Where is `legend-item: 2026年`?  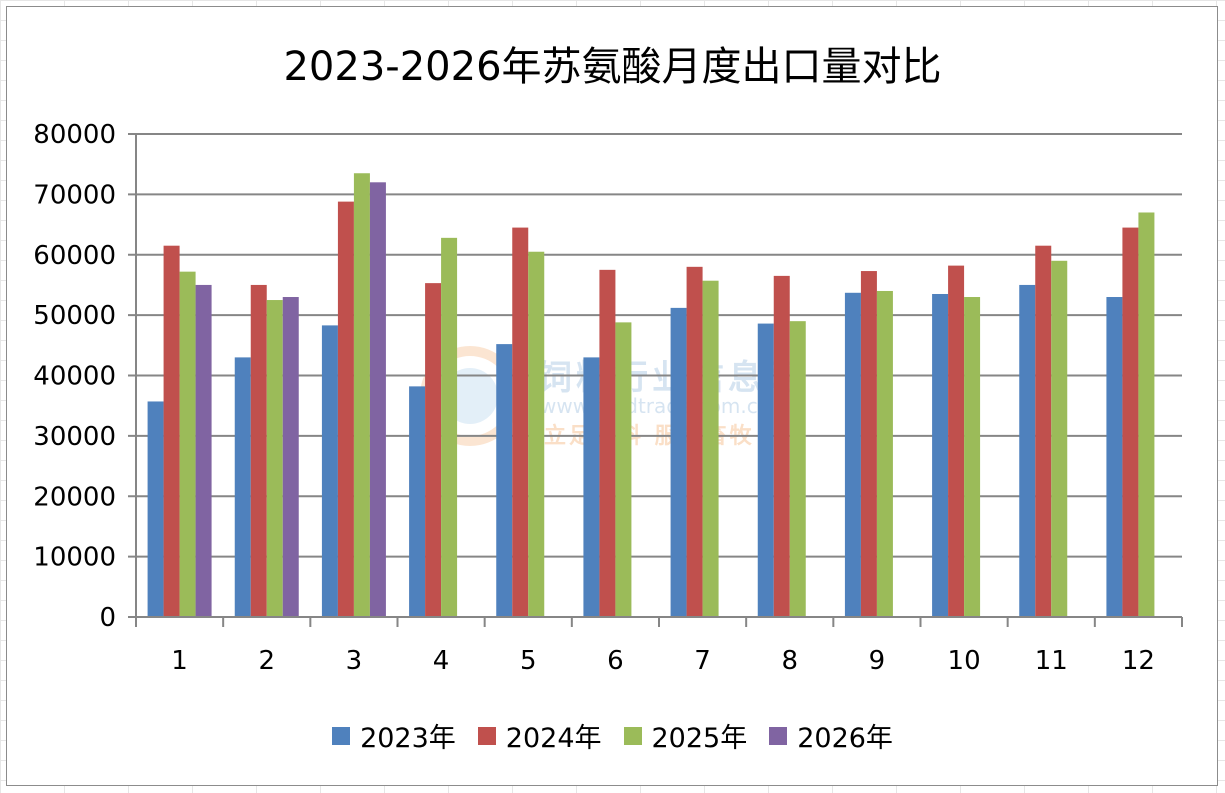
legend-item: 2026年 is located at coordinates (831, 735).